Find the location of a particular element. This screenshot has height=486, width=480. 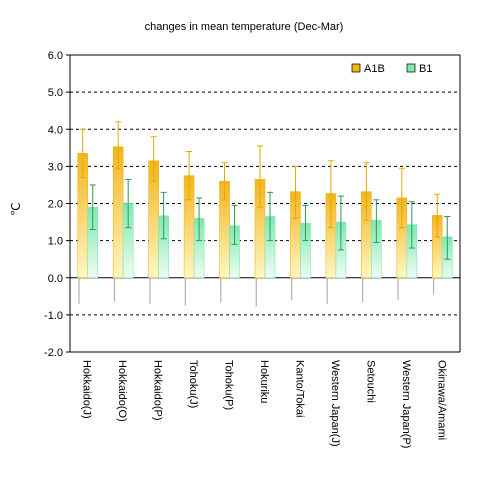

x-tick-label: Hokuriku is located at coordinates (264, 381).